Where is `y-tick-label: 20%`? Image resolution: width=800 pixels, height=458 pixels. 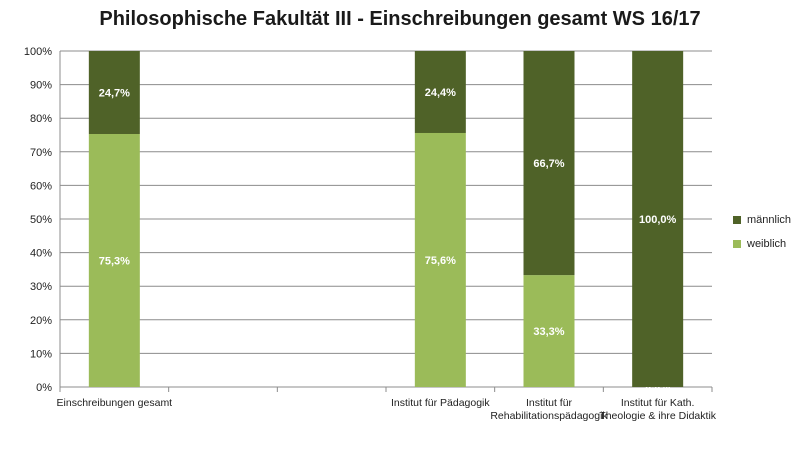 y-tick-label: 20% is located at coordinates (41, 321).